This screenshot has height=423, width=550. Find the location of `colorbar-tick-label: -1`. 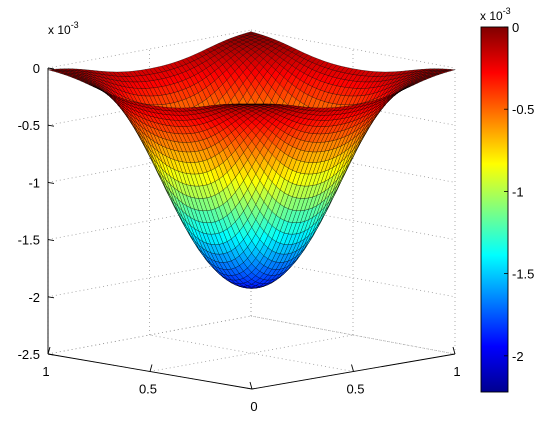

colorbar-tick-label: -1 is located at coordinates (518, 191).